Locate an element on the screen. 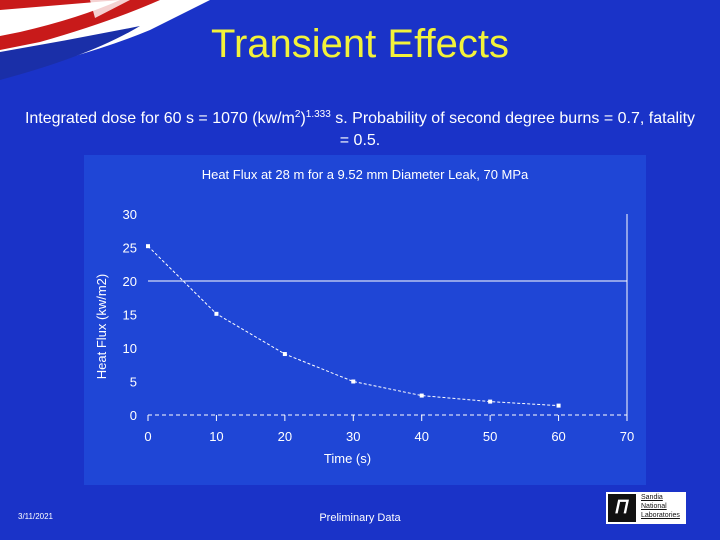  x-tick-label: 30 is located at coordinates (353, 436).